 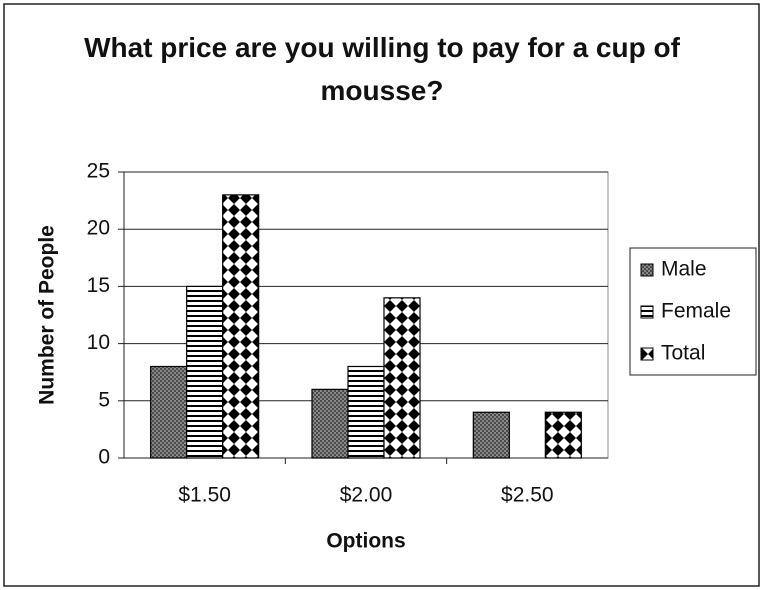 What do you see at coordinates (98, 285) in the screenshot?
I see `y-tick-label: 15` at bounding box center [98, 285].